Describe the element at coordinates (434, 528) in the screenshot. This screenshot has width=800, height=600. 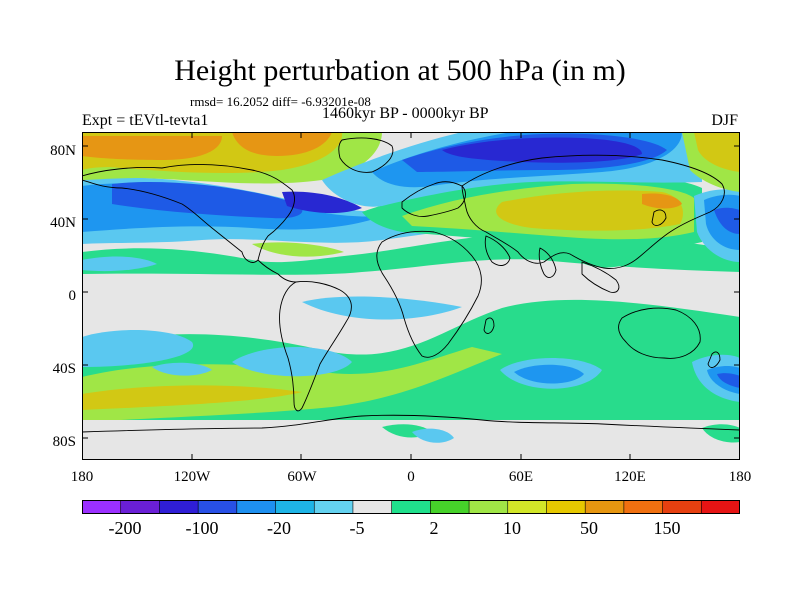
I see `colorbar-label: 2` at that location.